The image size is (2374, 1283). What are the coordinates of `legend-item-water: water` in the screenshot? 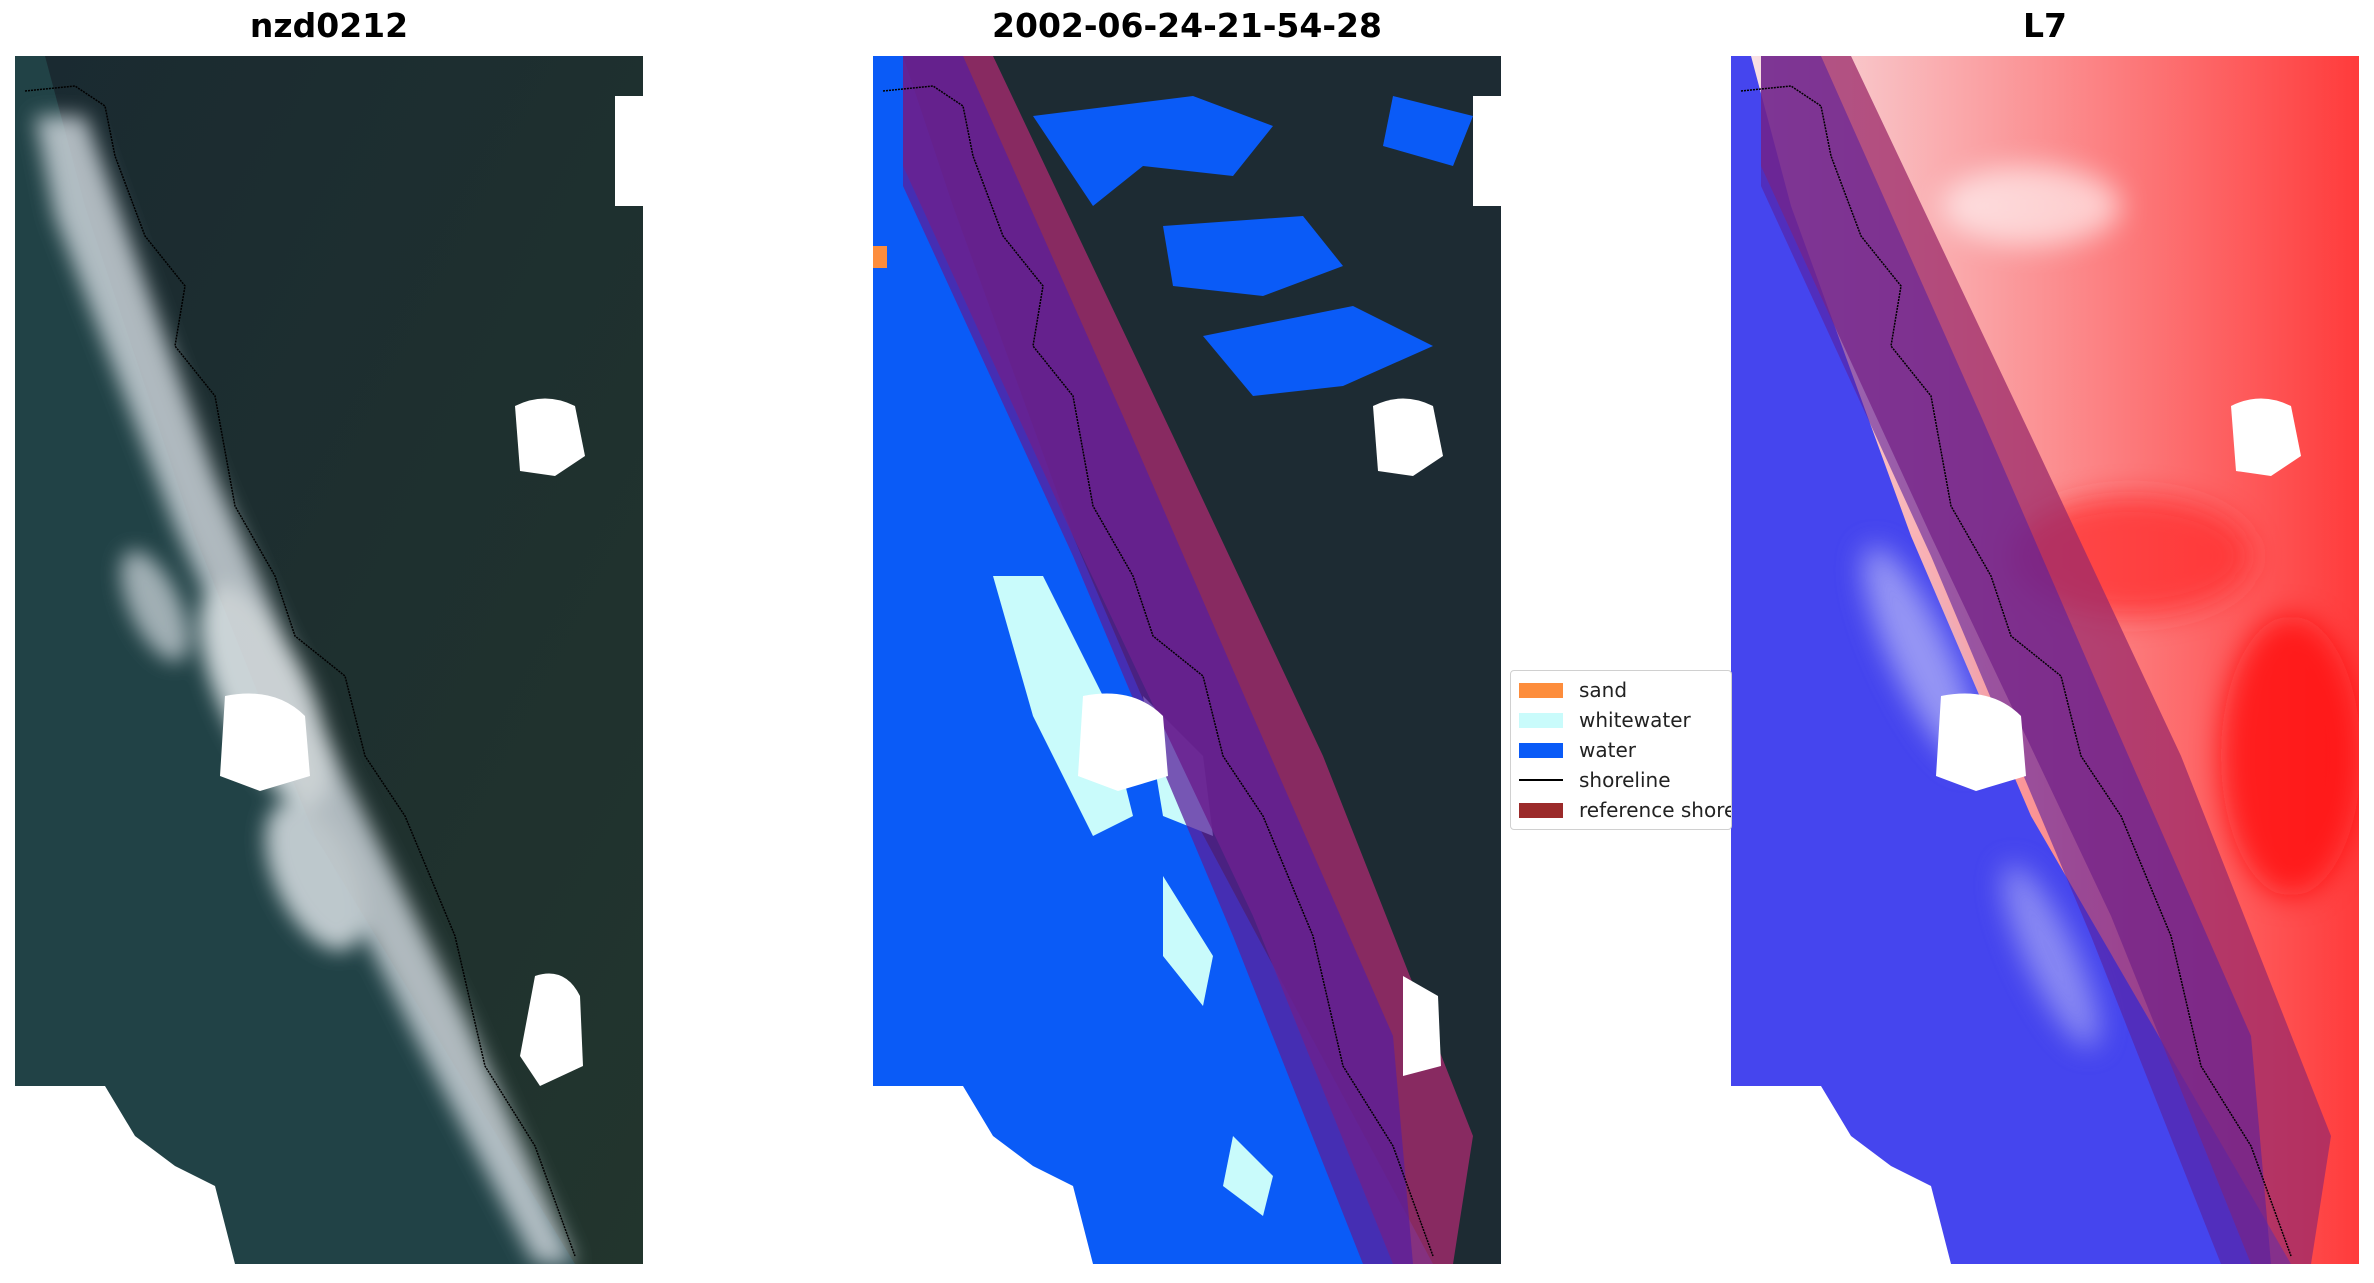 It's located at (1577, 750).